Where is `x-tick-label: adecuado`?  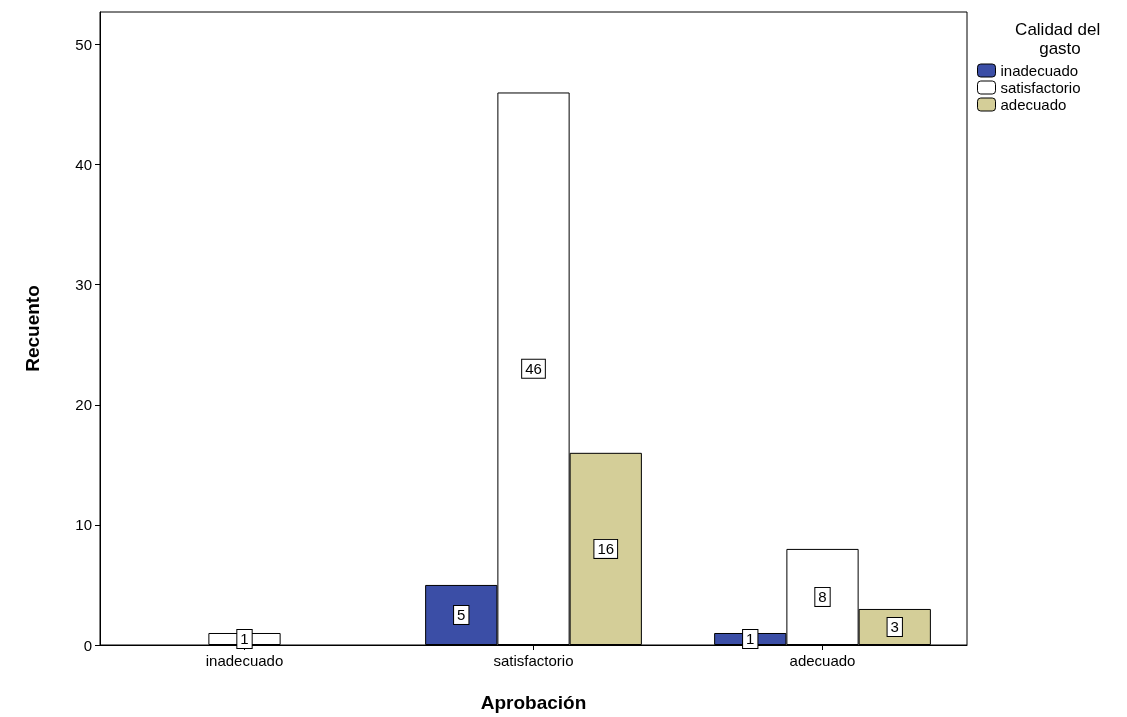
x-tick-label: adecuado is located at coordinates (822, 660).